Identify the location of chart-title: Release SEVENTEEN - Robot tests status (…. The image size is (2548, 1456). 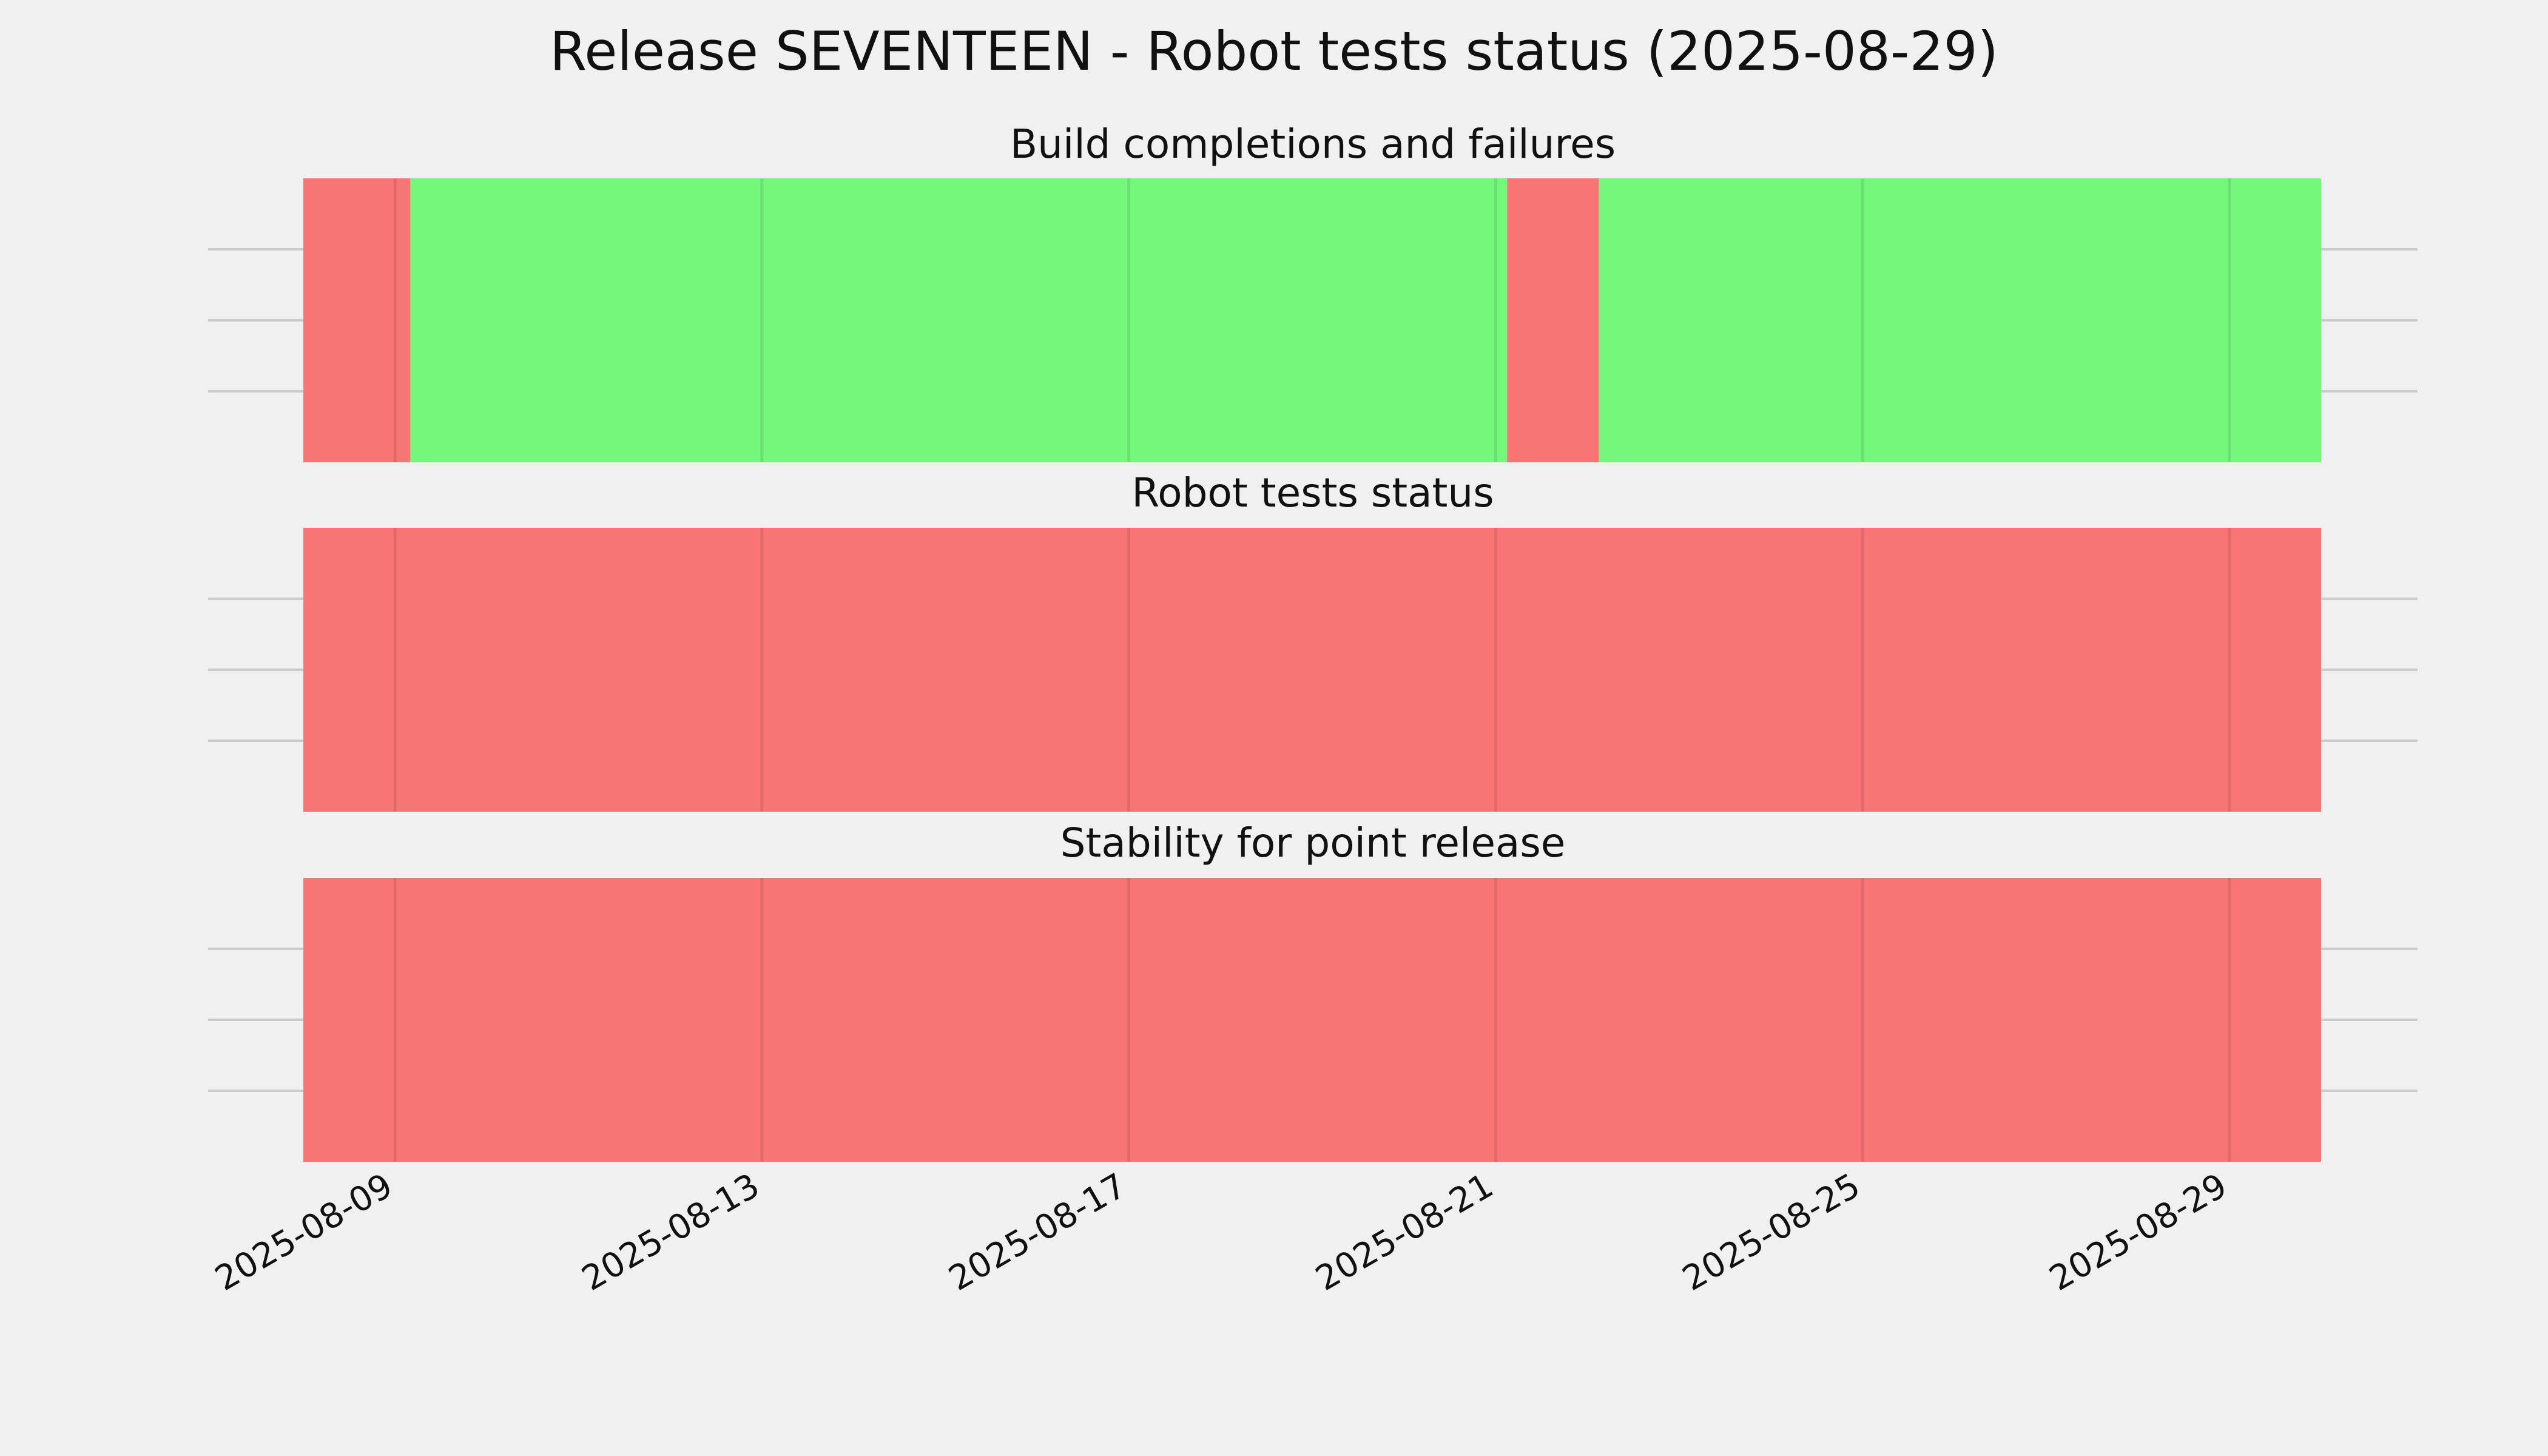
(1274, 51).